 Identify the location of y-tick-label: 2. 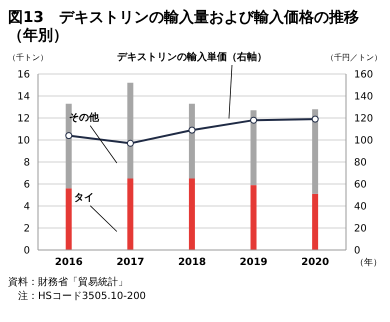
(27, 229).